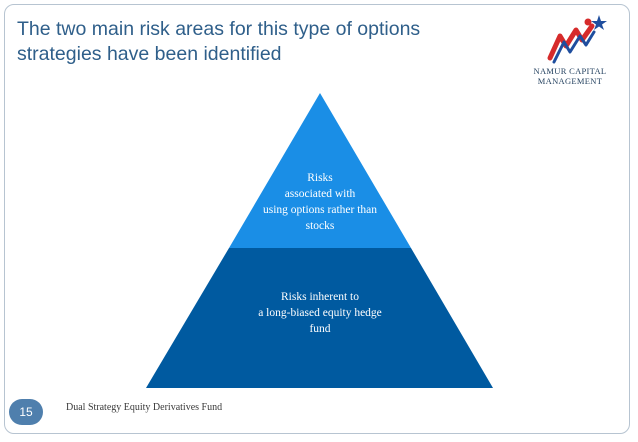 The height and width of the screenshot is (442, 638). I want to click on company-logo: NAMUR CAPITAL MANAGEMENT, so click(570, 52).